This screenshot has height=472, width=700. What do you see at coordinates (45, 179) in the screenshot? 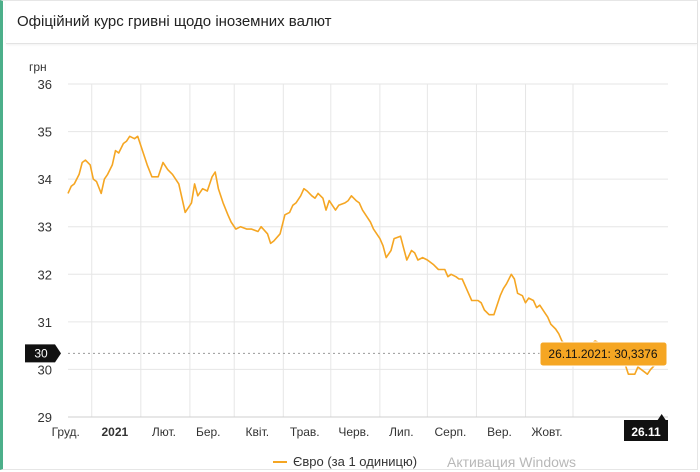
I see `y-tick-label: 34` at bounding box center [45, 179].